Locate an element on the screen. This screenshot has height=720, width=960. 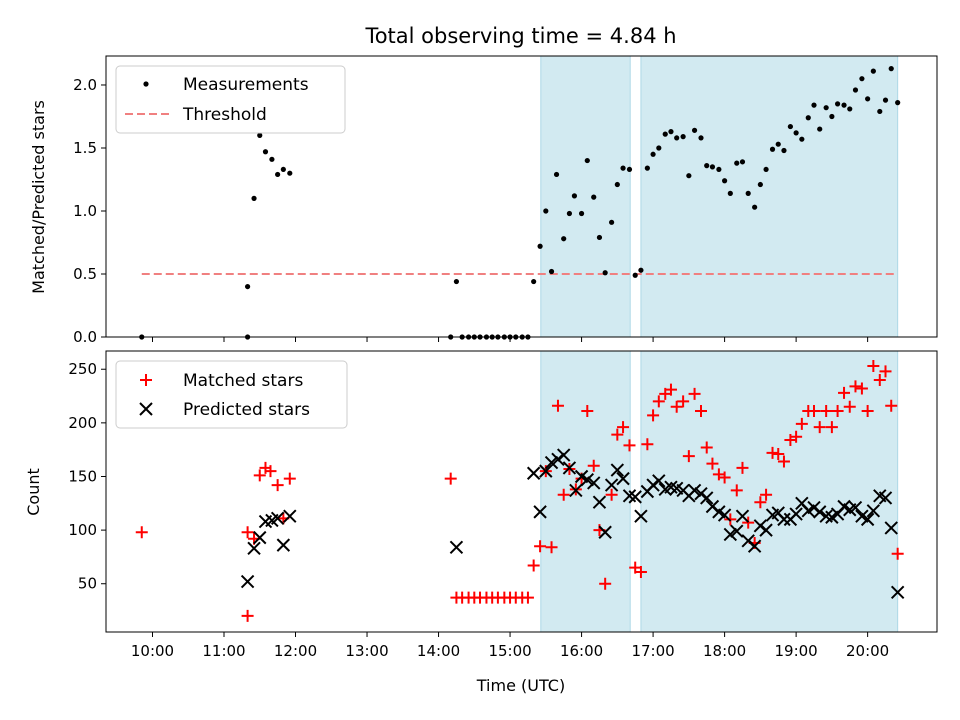
top-y-ticks: 0.0 0.5 1.0 1.5 2.0 is located at coordinates (89, 211).